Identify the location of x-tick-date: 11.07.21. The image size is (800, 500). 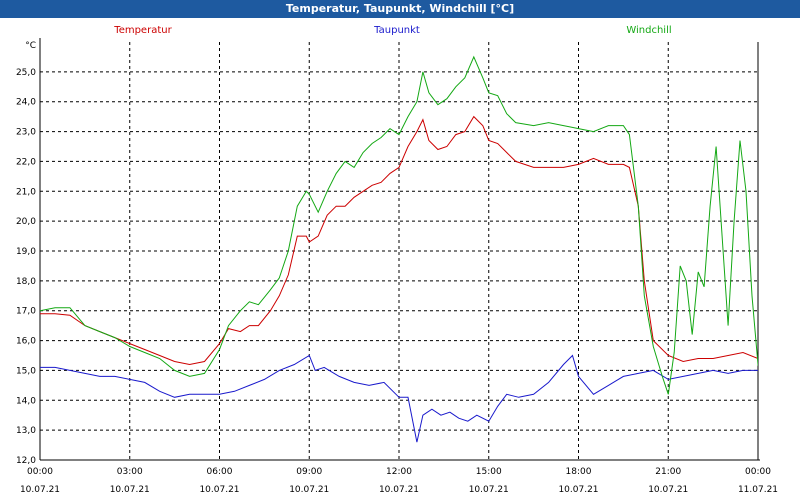
(758, 490).